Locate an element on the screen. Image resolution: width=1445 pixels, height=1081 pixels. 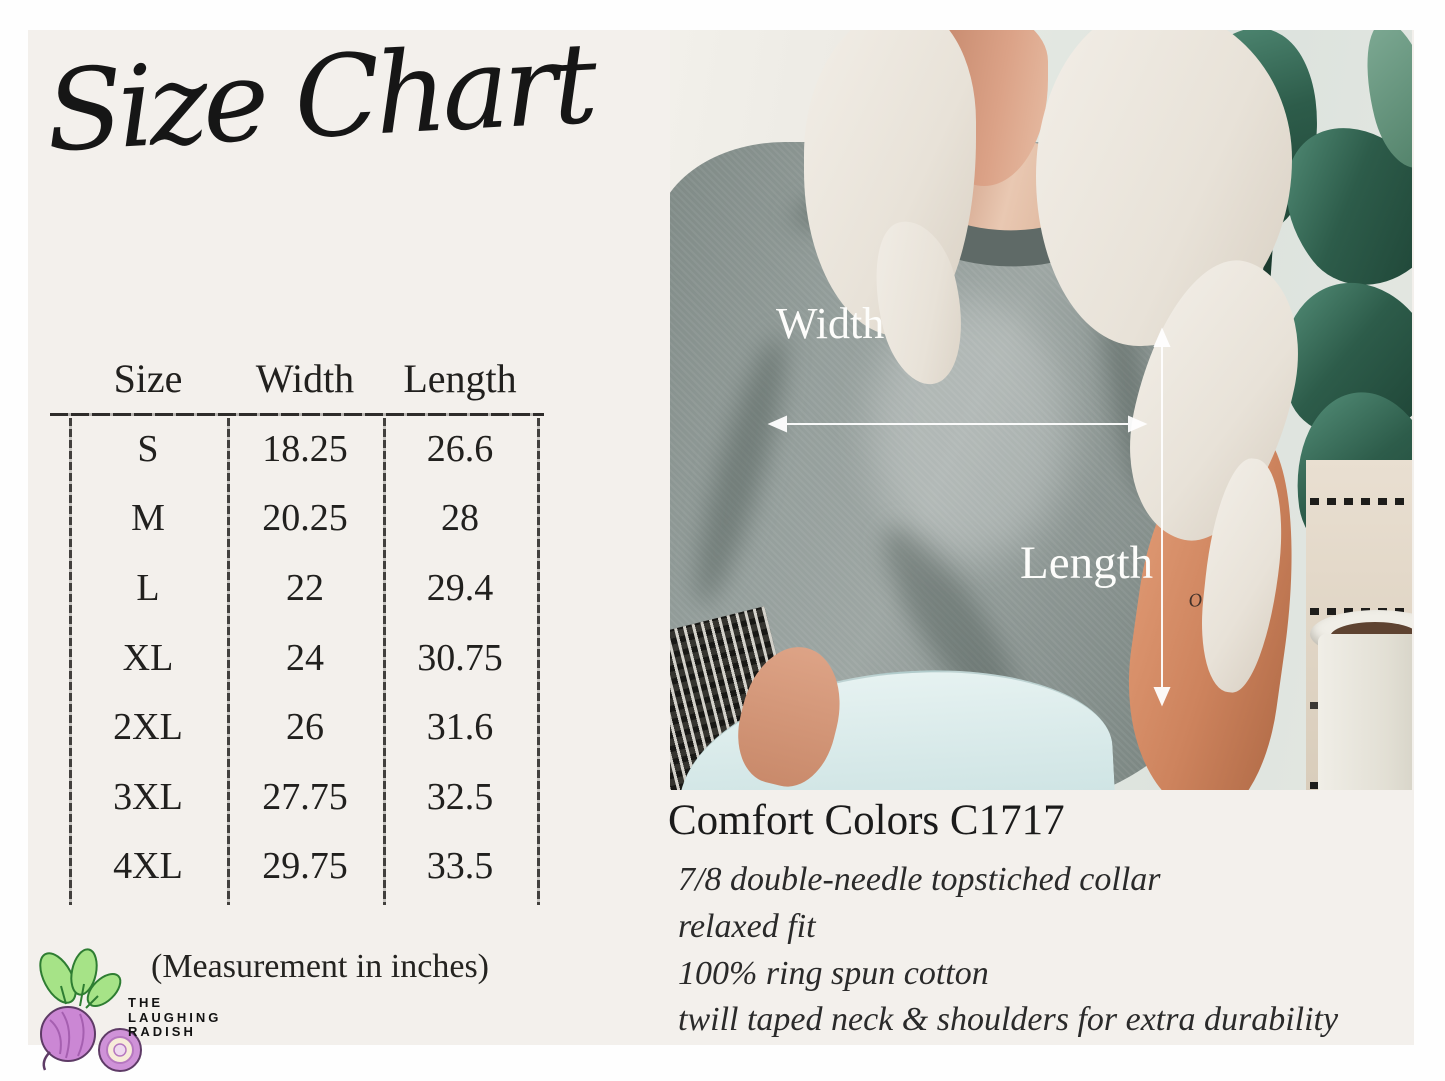
product-feature: 7/8 double-needle topstiched collar is located at coordinates (919, 880).